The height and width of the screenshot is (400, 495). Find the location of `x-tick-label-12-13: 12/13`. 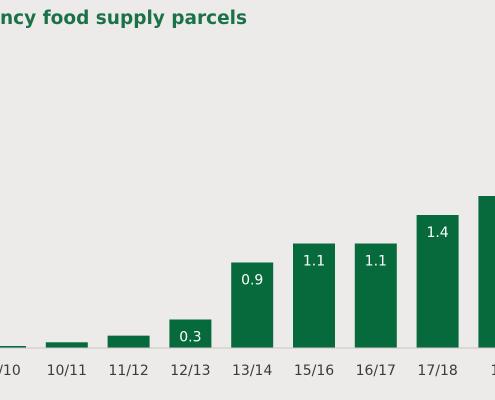

x-tick-label-12-13: 12/13 is located at coordinates (190, 371).